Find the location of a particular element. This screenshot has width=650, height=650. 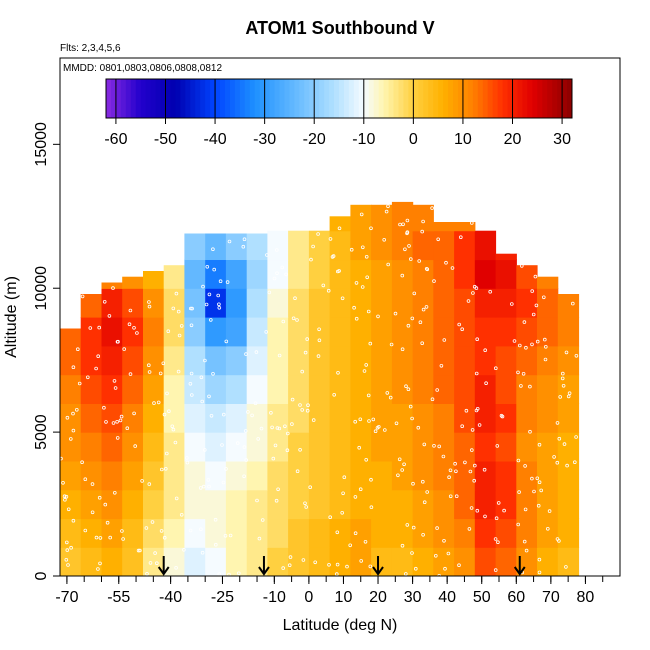

x-tick-label: 30 is located at coordinates (413, 597).